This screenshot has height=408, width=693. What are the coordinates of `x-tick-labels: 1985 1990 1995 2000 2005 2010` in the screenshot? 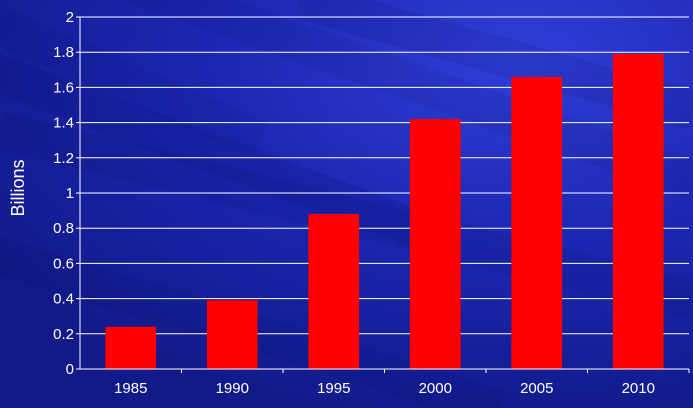 It's located at (402, 383).